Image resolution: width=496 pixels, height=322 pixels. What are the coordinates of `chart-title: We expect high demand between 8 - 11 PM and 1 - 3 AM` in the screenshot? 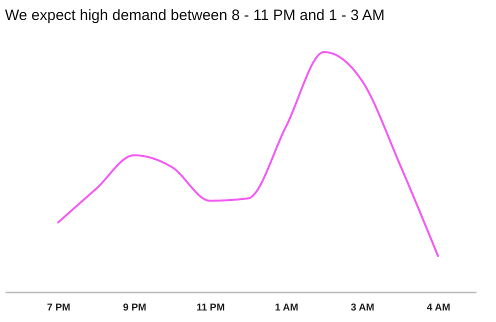 It's located at (195, 15).